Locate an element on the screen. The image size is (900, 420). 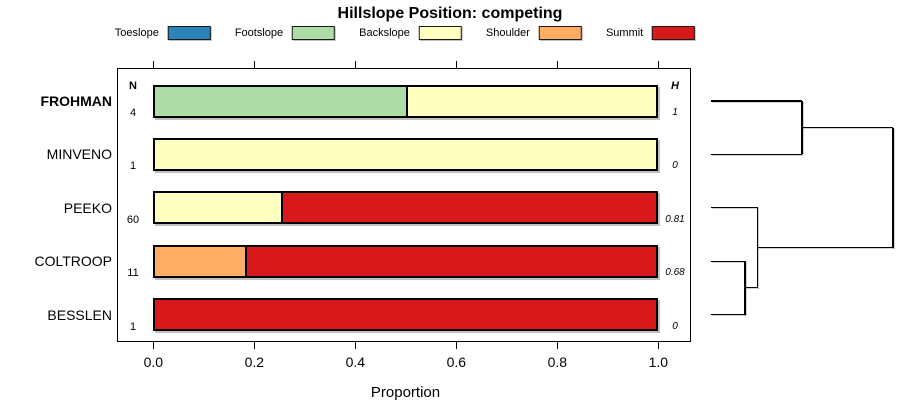
legend-label: Footslope is located at coordinates (259, 33).